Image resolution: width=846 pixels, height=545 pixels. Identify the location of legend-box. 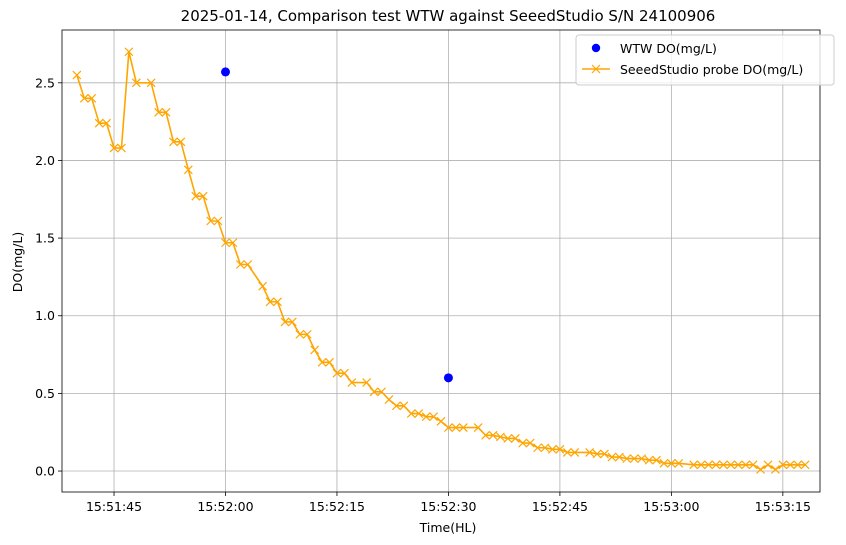
(705, 60).